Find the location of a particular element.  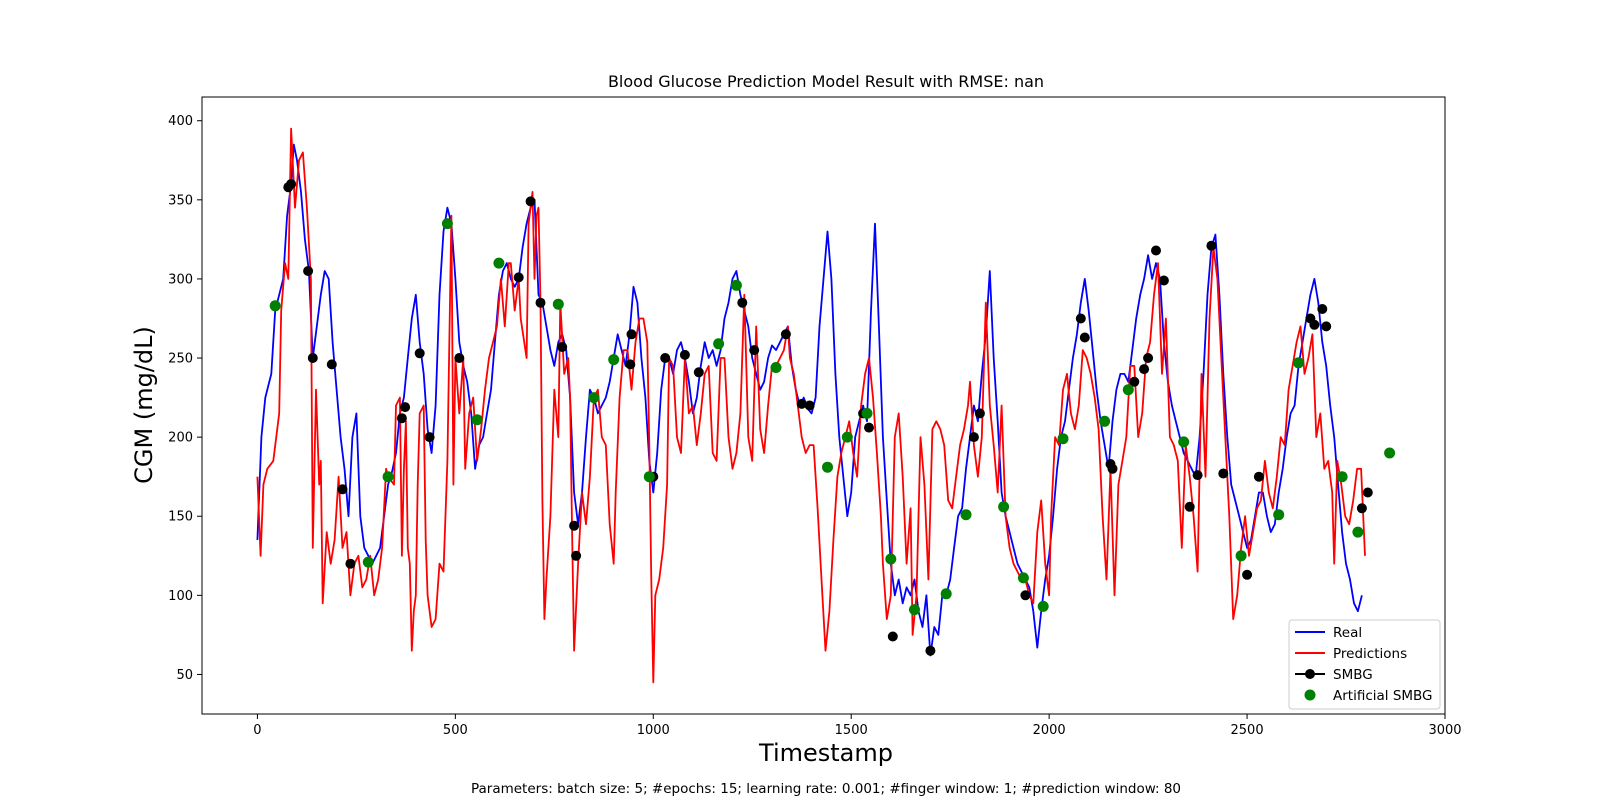

x-tick-label: 1000 is located at coordinates (653, 730).